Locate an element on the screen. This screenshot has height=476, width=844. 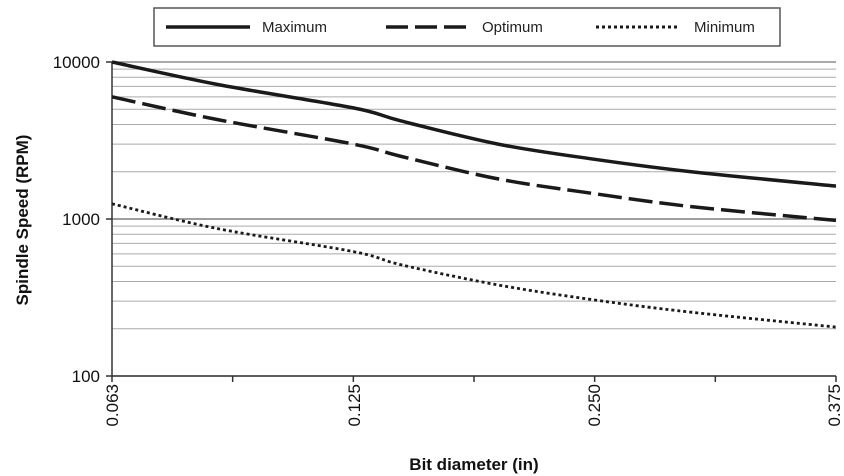
y-tick-label-10000: 10000 is located at coordinates (76, 62).